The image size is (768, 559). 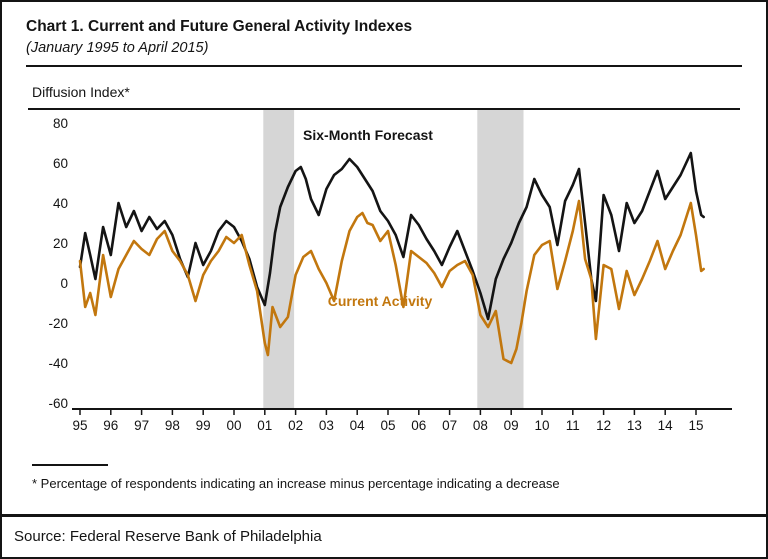 What do you see at coordinates (295, 425) in the screenshot?
I see `x-tick-label: 02` at bounding box center [295, 425].